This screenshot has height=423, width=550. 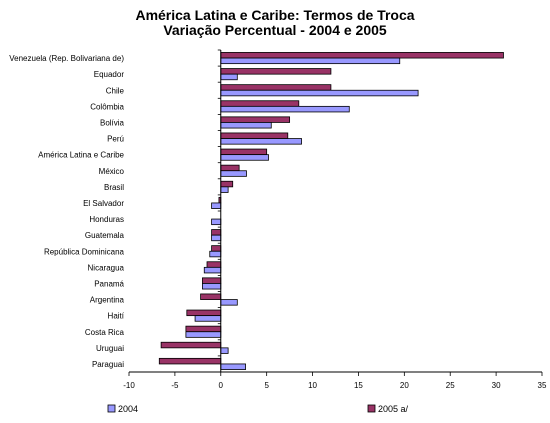 What do you see at coordinates (109, 74) in the screenshot?
I see `y-tick-label: Equador` at bounding box center [109, 74].